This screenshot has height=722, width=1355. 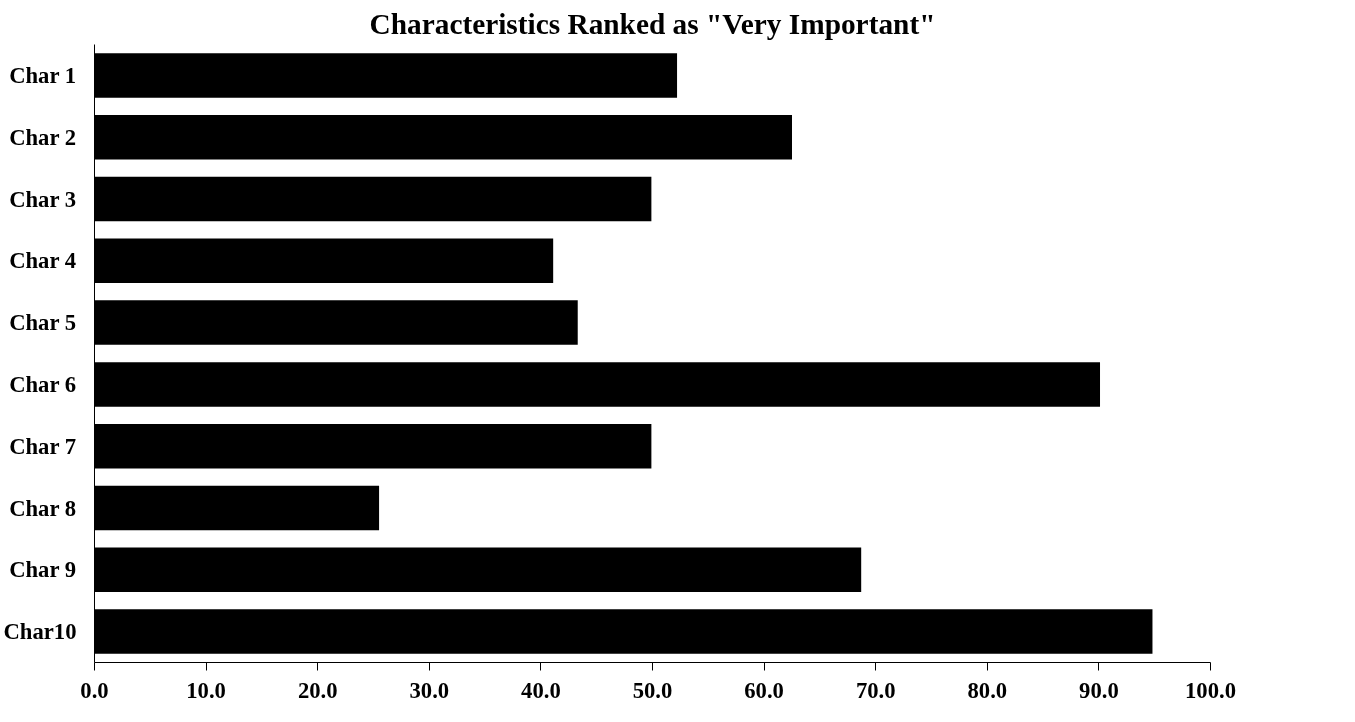 What do you see at coordinates (987, 690) in the screenshot?
I see `x-tick-label: 80.0` at bounding box center [987, 690].